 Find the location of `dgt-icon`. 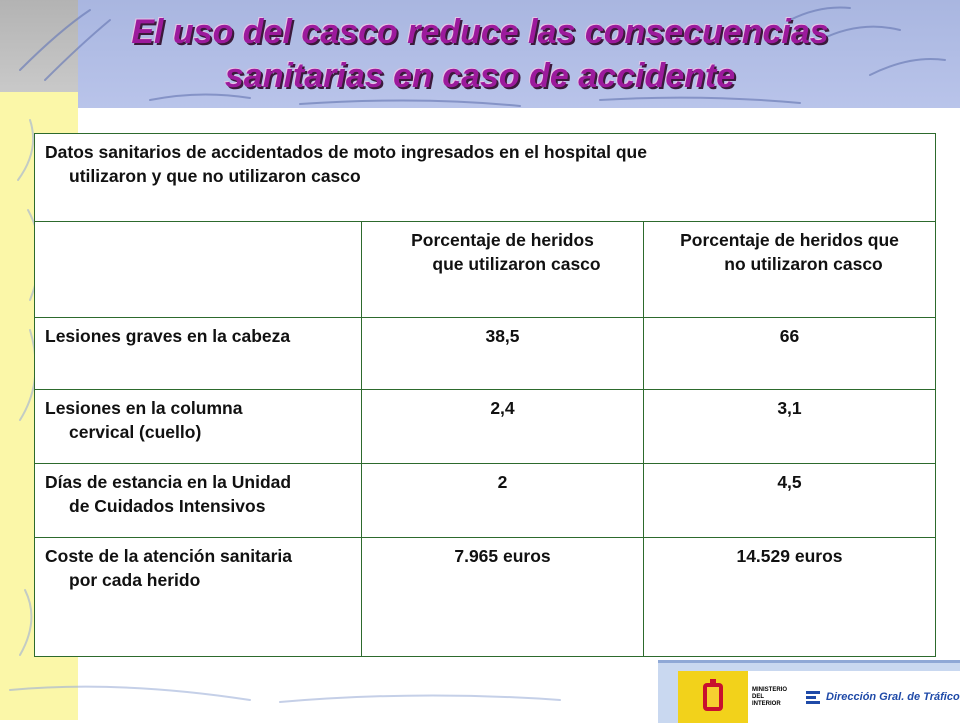

dgt-icon is located at coordinates (813, 697).